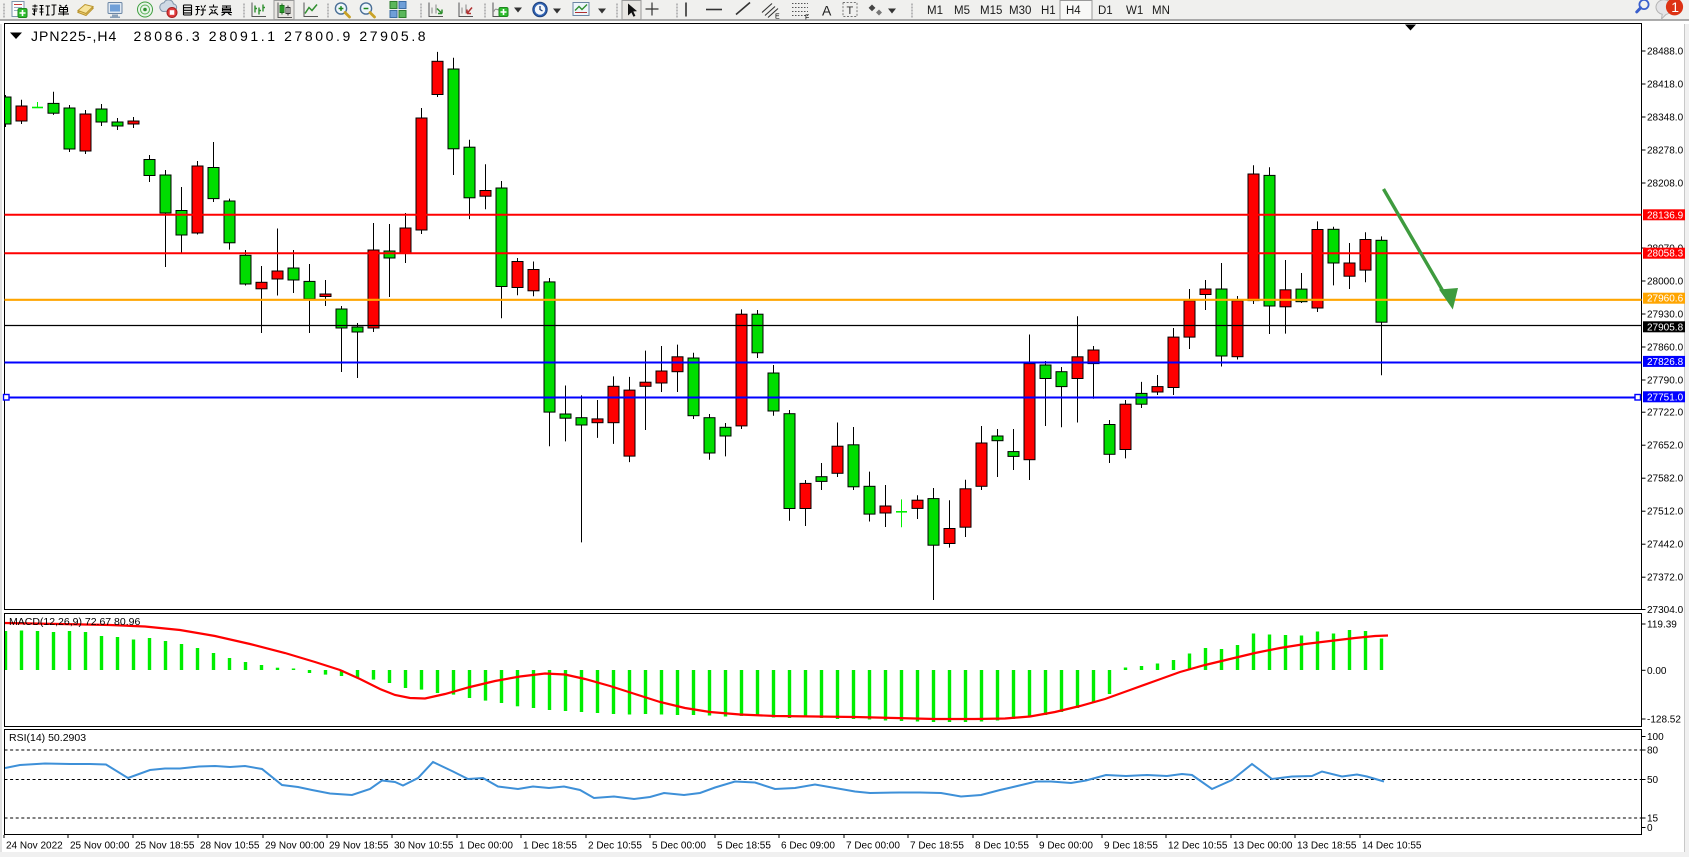 The height and width of the screenshot is (857, 1689). I want to click on svg-text: 13 Dec 18:55, so click(1327, 846).